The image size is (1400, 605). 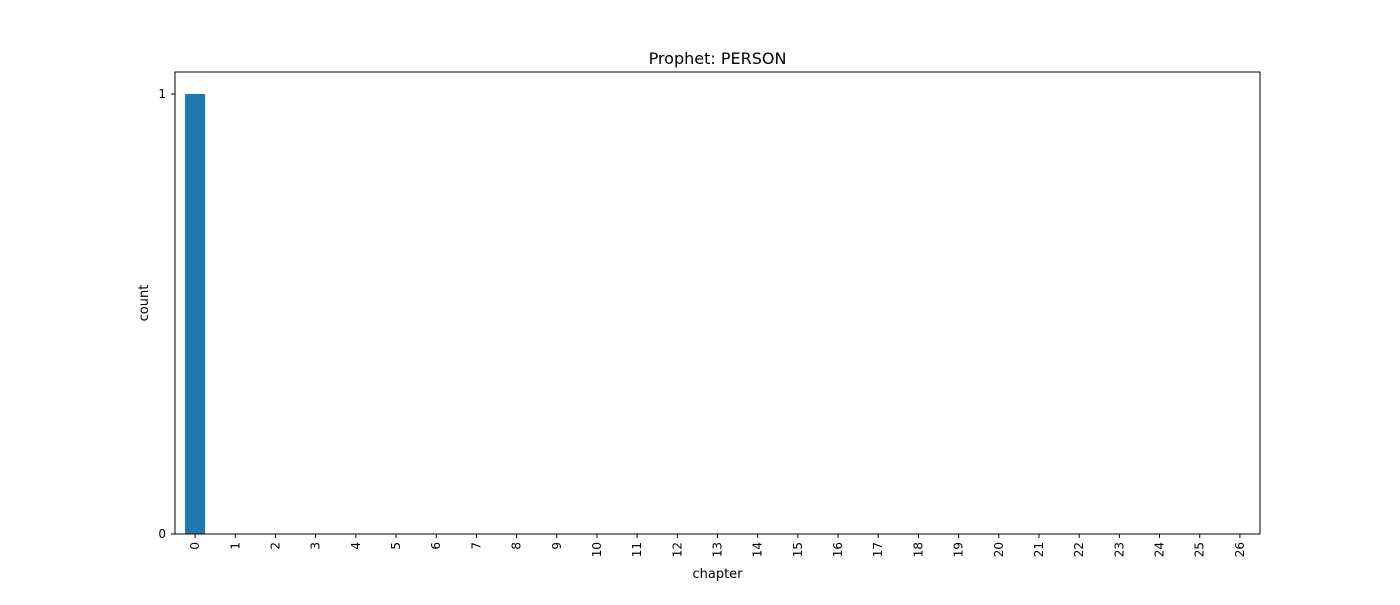 What do you see at coordinates (798, 549) in the screenshot?
I see `x-tick-label: 15` at bounding box center [798, 549].